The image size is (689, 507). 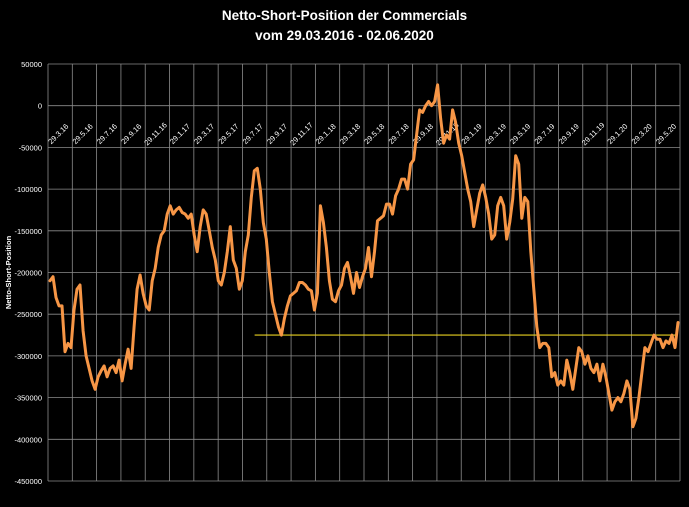 I want to click on x-tick-label: 29.5.16, so click(x=83, y=134).